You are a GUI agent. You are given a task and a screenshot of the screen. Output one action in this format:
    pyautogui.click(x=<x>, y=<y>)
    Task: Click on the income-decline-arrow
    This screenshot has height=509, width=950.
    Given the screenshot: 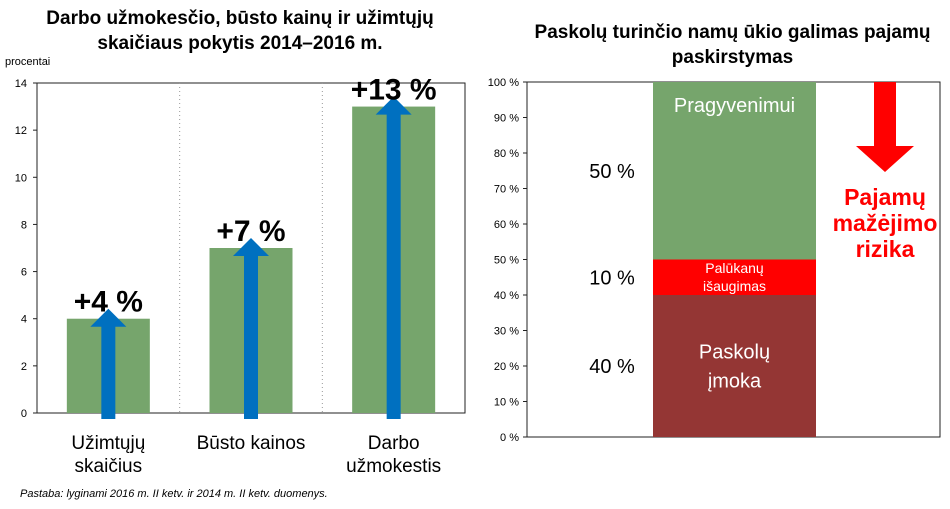 What is the action you would take?
    pyautogui.click(x=885, y=127)
    